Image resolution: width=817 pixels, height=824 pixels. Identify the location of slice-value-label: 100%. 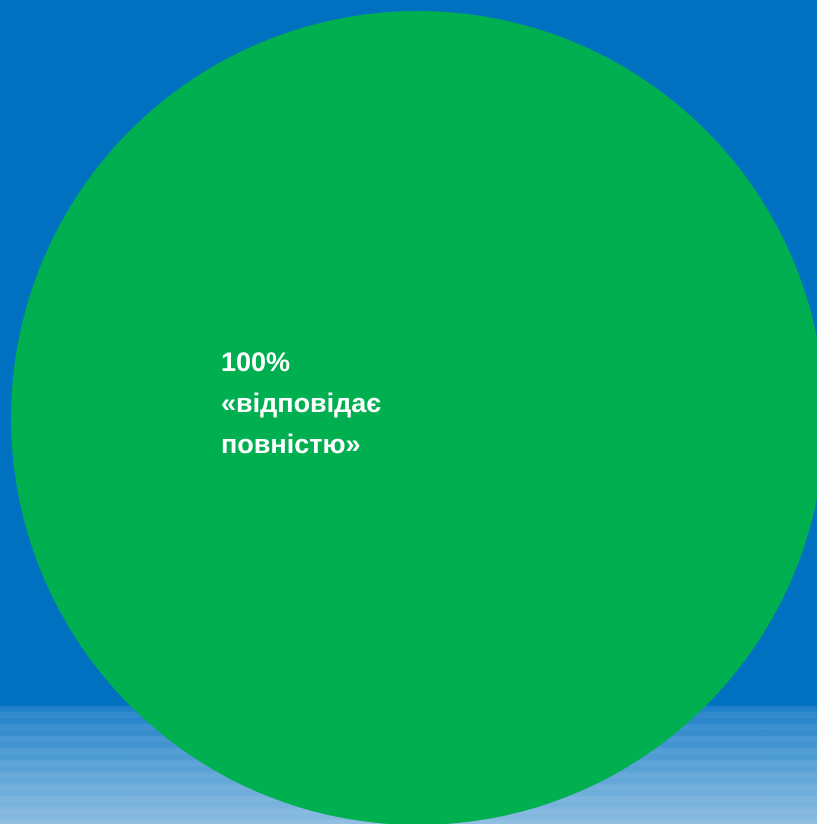
(256, 362).